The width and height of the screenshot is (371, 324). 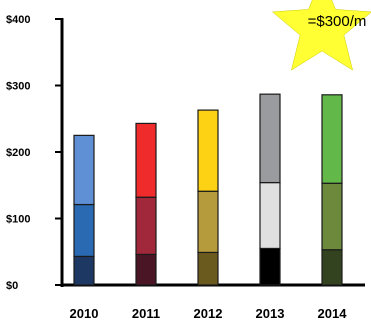 I want to click on y-tick-label: $0, so click(x=12, y=286).